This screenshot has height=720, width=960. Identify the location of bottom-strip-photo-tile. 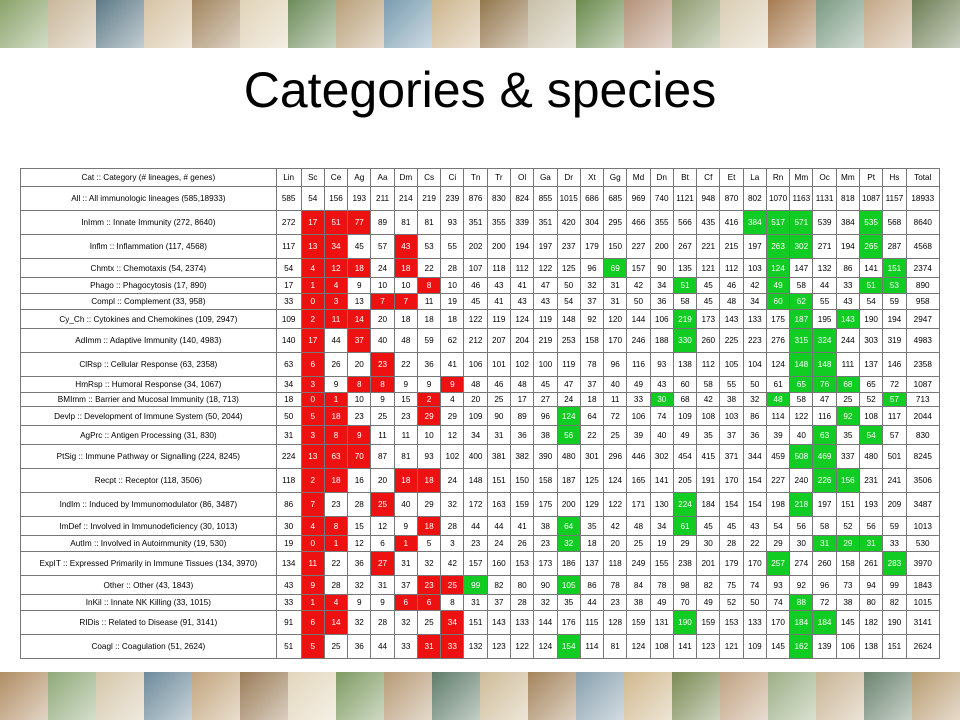
(936, 696).